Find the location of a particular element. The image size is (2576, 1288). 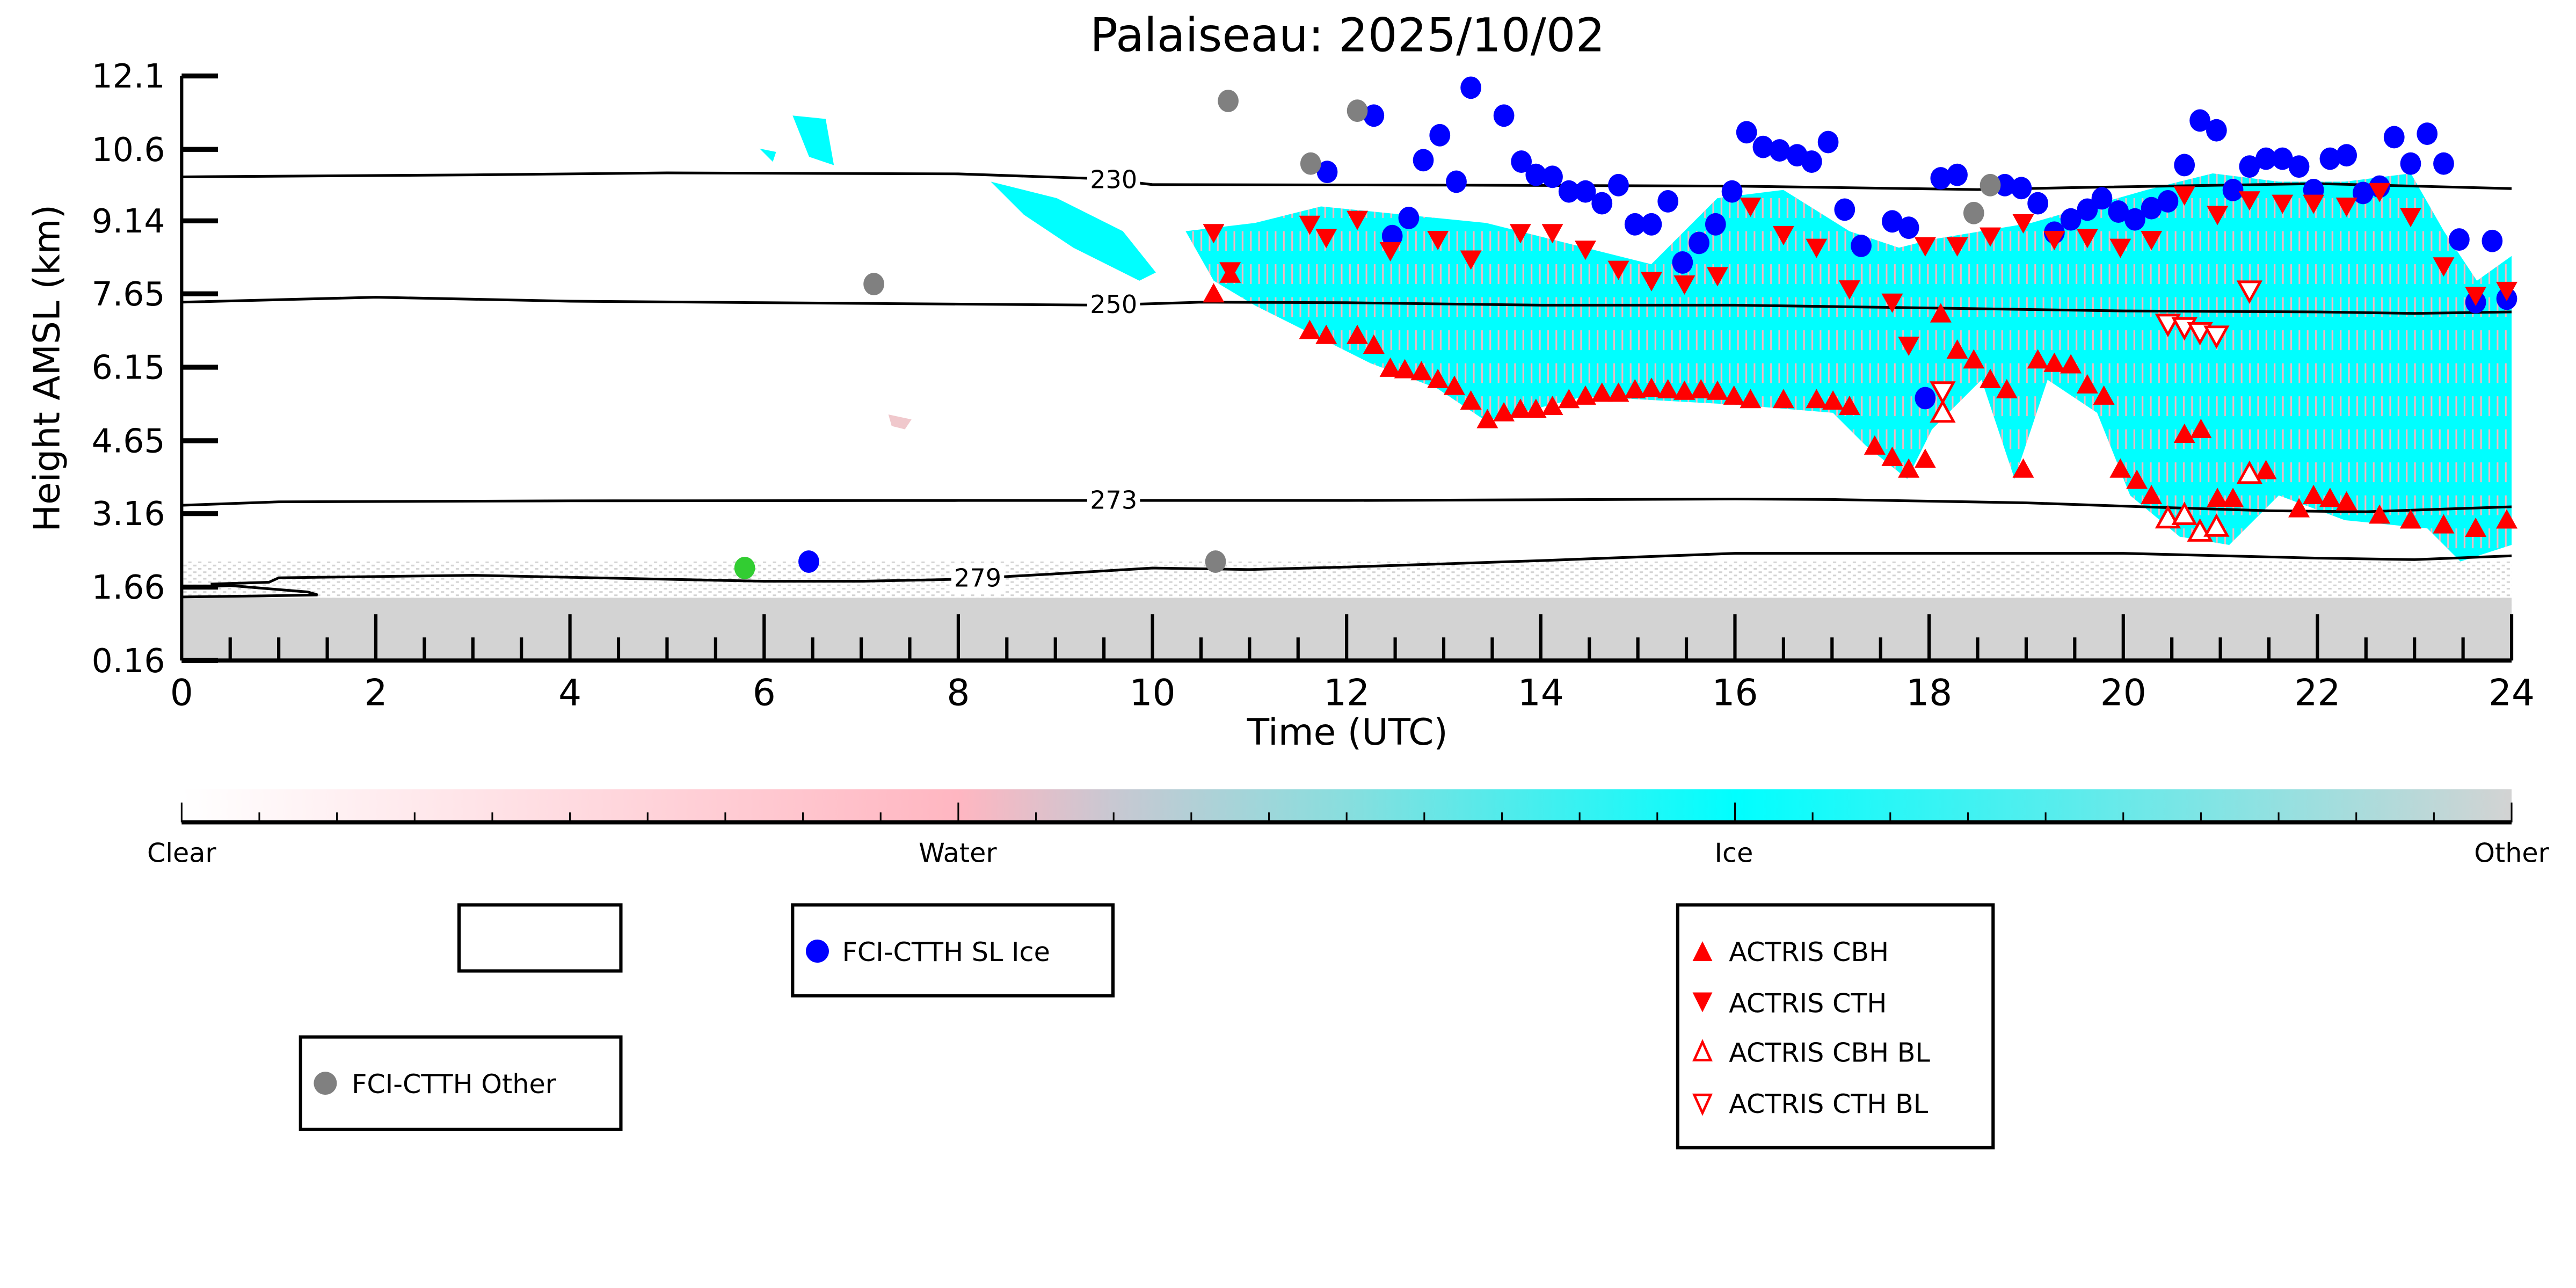

unlabeled-point is located at coordinates (744, 567).